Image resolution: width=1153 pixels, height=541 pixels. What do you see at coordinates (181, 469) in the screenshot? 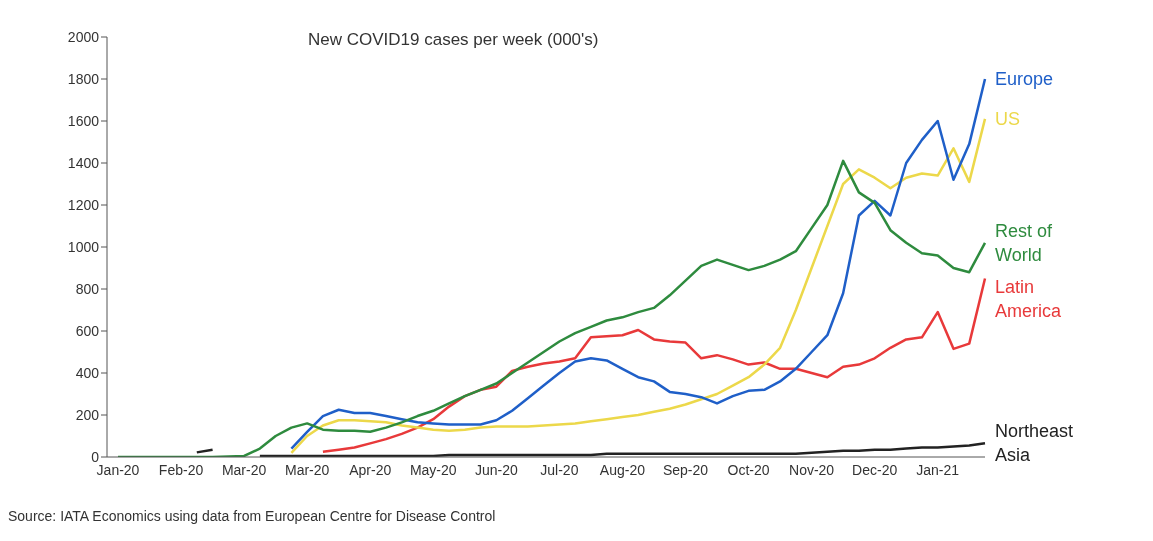
I see `x-tick-label: Feb-20` at bounding box center [181, 469].